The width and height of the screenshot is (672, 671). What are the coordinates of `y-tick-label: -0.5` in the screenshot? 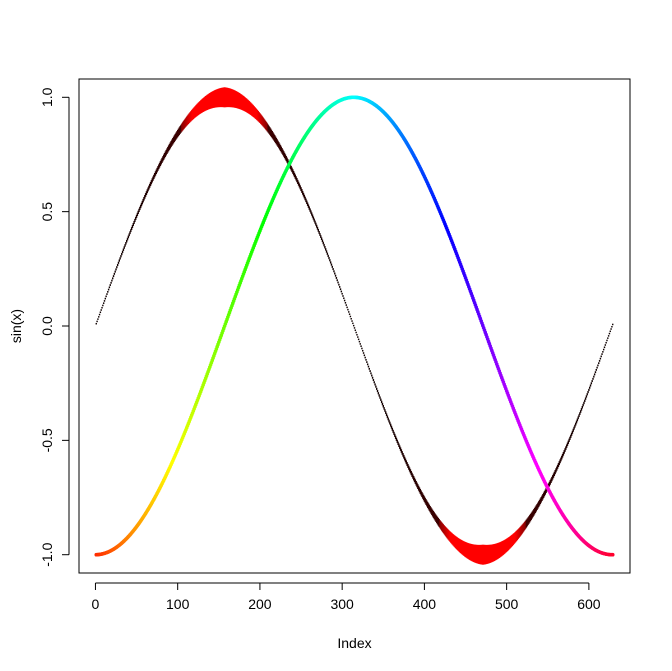 It's located at (47, 440).